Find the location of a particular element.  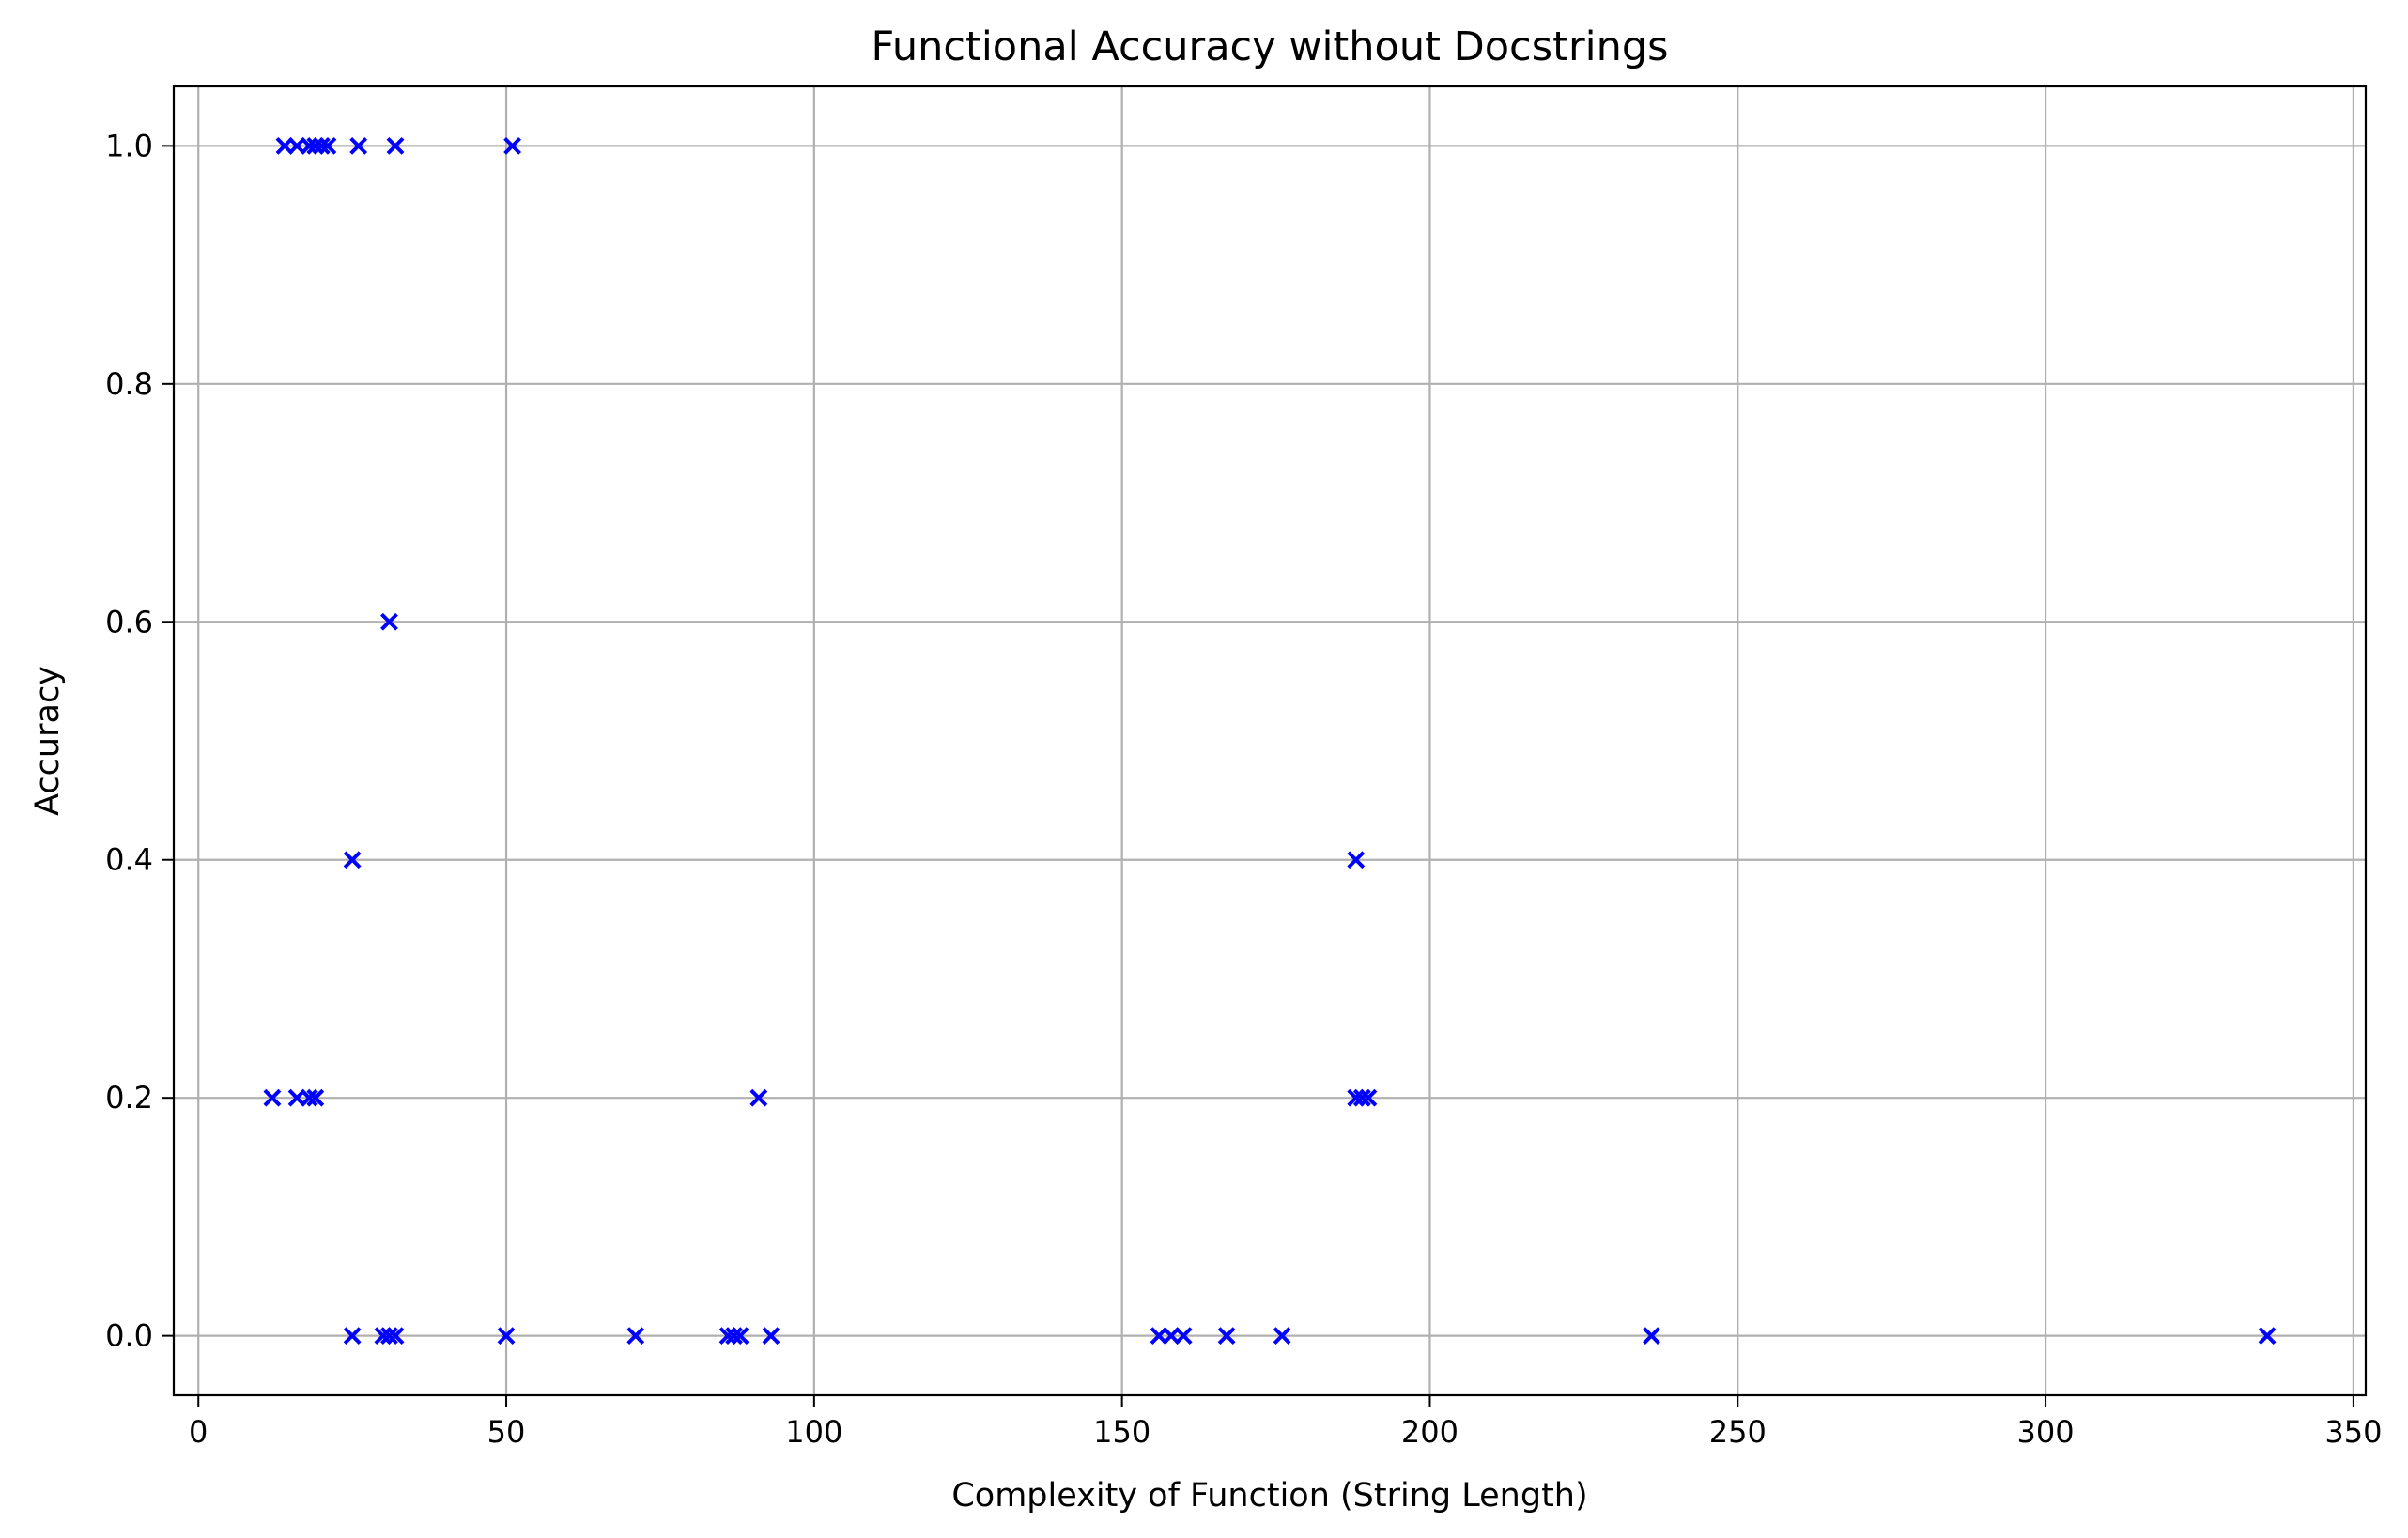

x-tick-label: 0 is located at coordinates (198, 1432).